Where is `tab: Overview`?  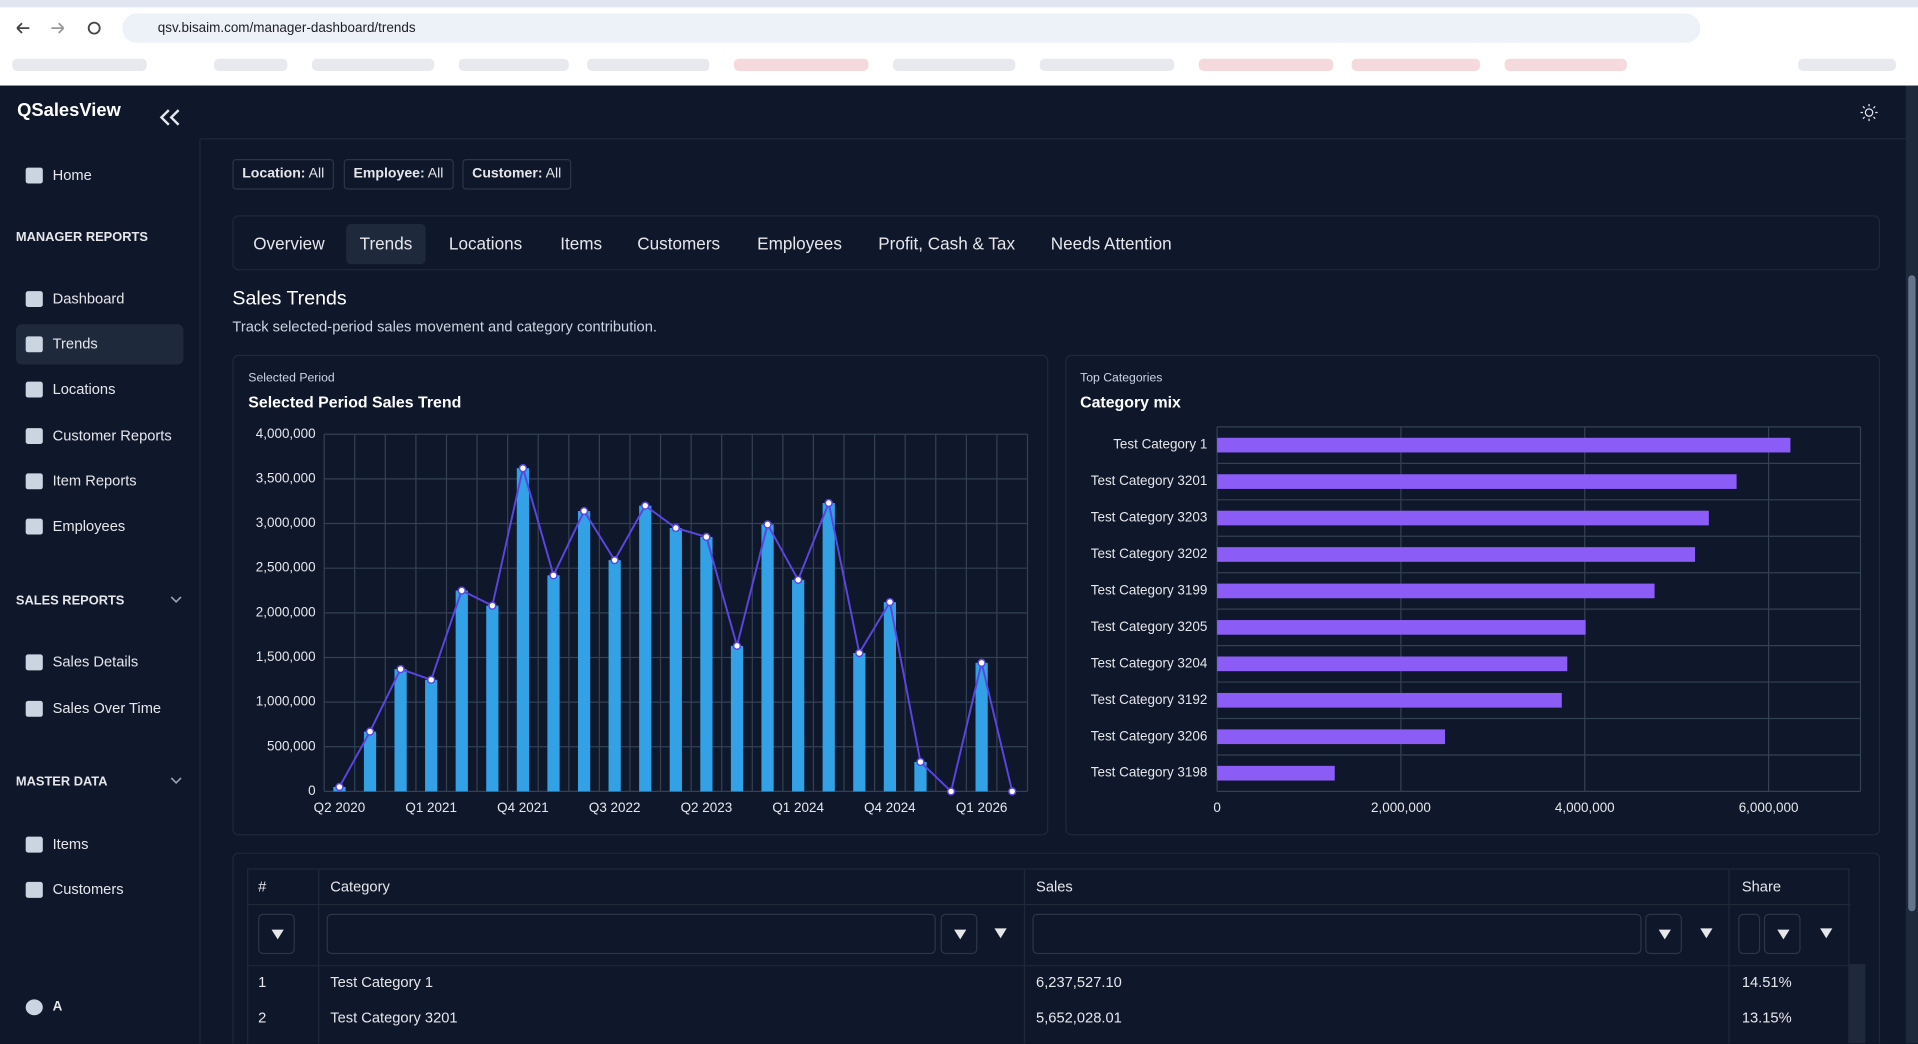
tab: Overview is located at coordinates (289, 243).